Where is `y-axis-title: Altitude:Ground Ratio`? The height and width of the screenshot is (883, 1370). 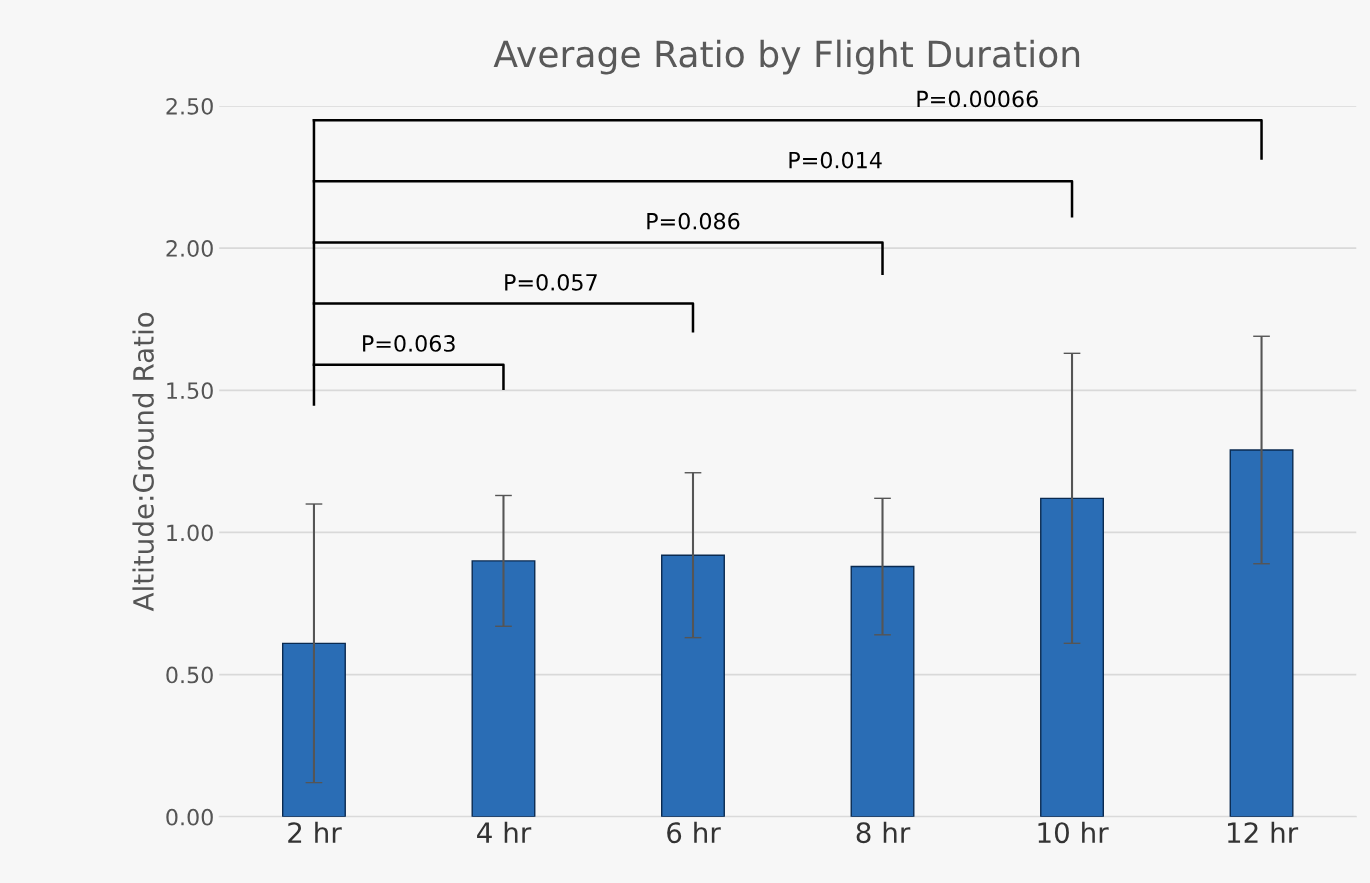 y-axis-title: Altitude:Ground Ratio is located at coordinates (143, 462).